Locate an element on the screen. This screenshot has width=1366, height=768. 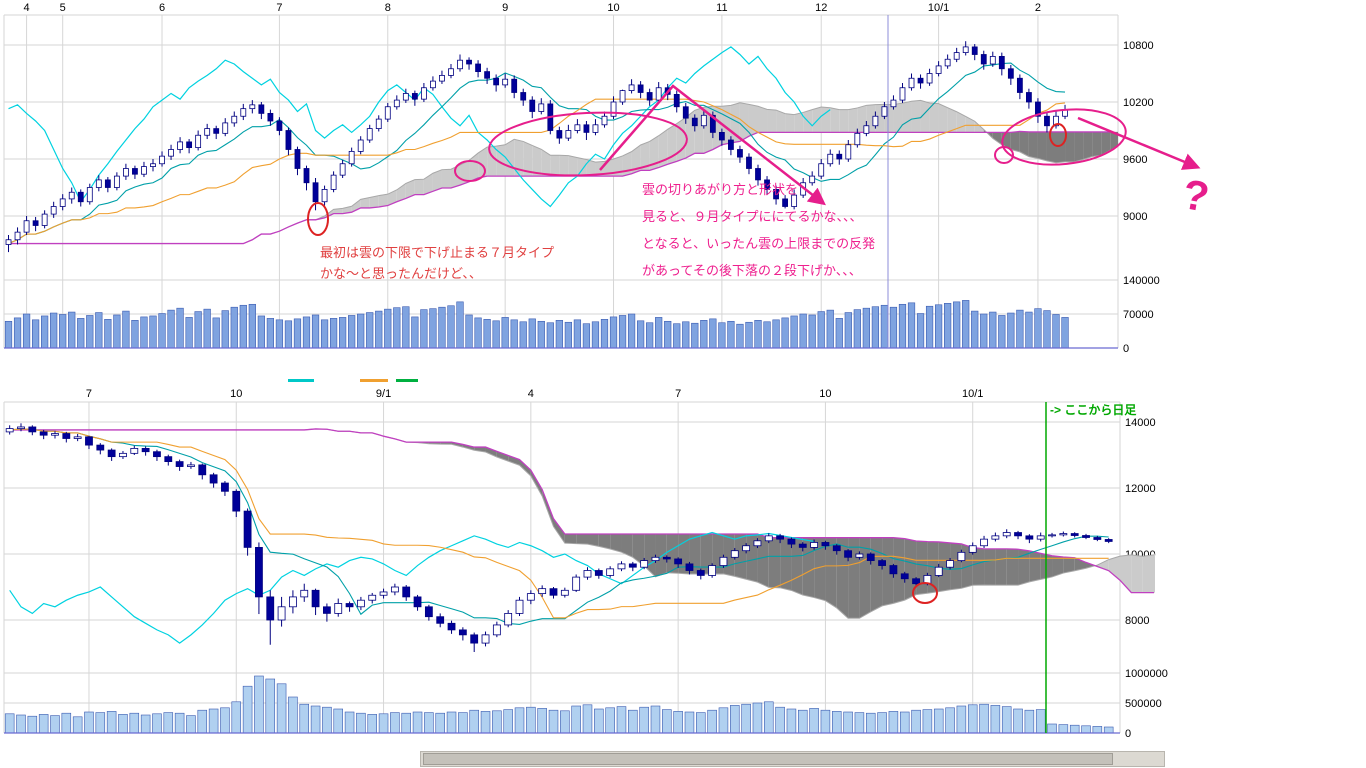
legend-swatch-cyan-line is located at coordinates (301, 380).